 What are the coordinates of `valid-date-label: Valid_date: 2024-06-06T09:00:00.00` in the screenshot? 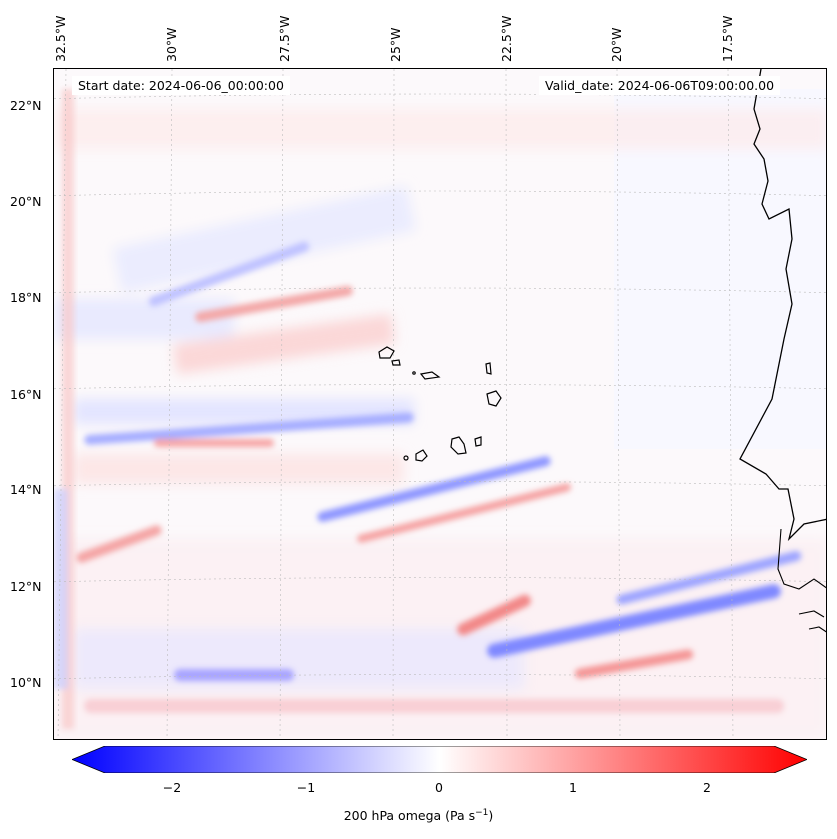 It's located at (660, 85).